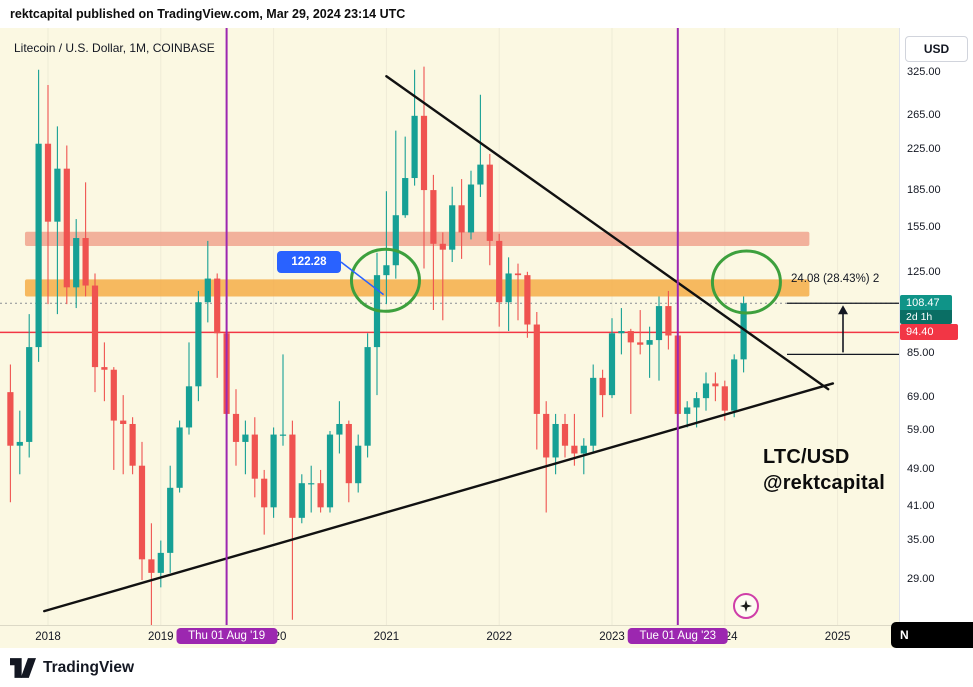 Image resolution: width=973 pixels, height=687 pixels. What do you see at coordinates (835, 279) in the screenshot?
I see `measure-tool-label: 24.08 (28.43%) 2` at bounding box center [835, 279].